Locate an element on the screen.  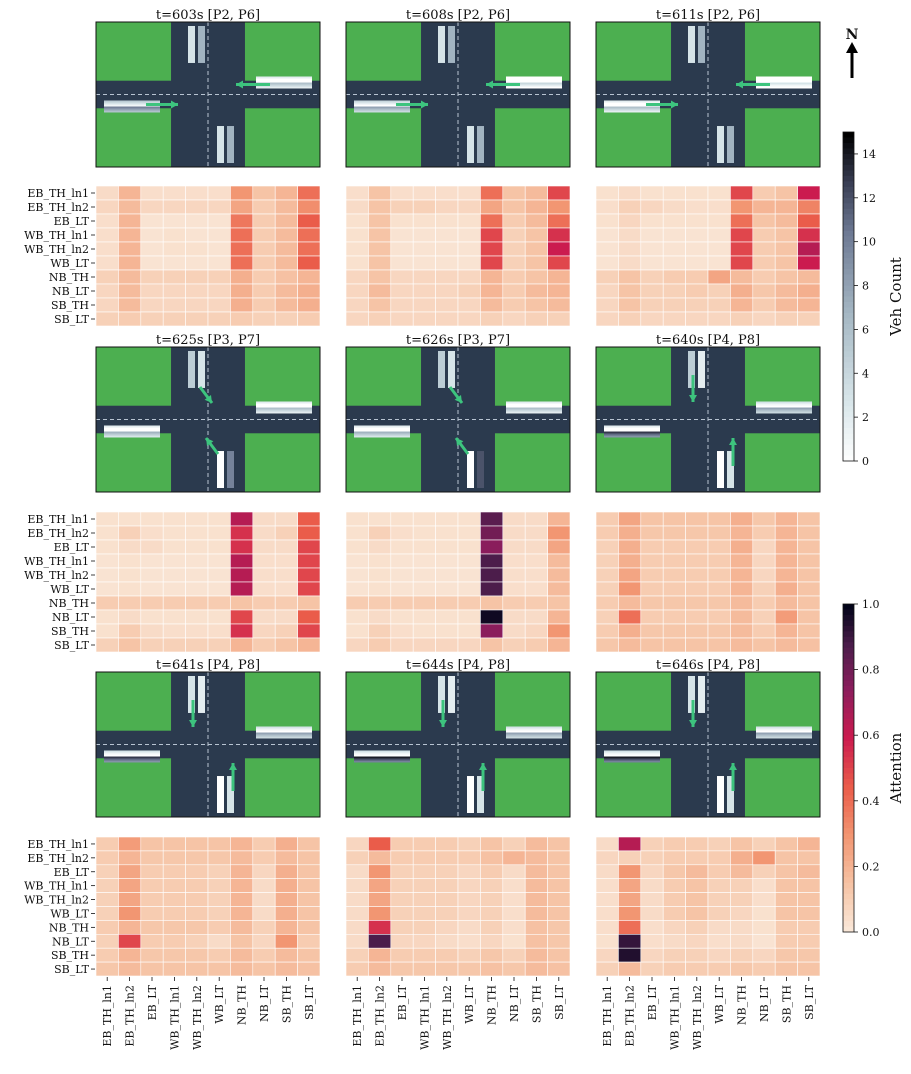
nb-lane-count is located at coordinates (220, 469).